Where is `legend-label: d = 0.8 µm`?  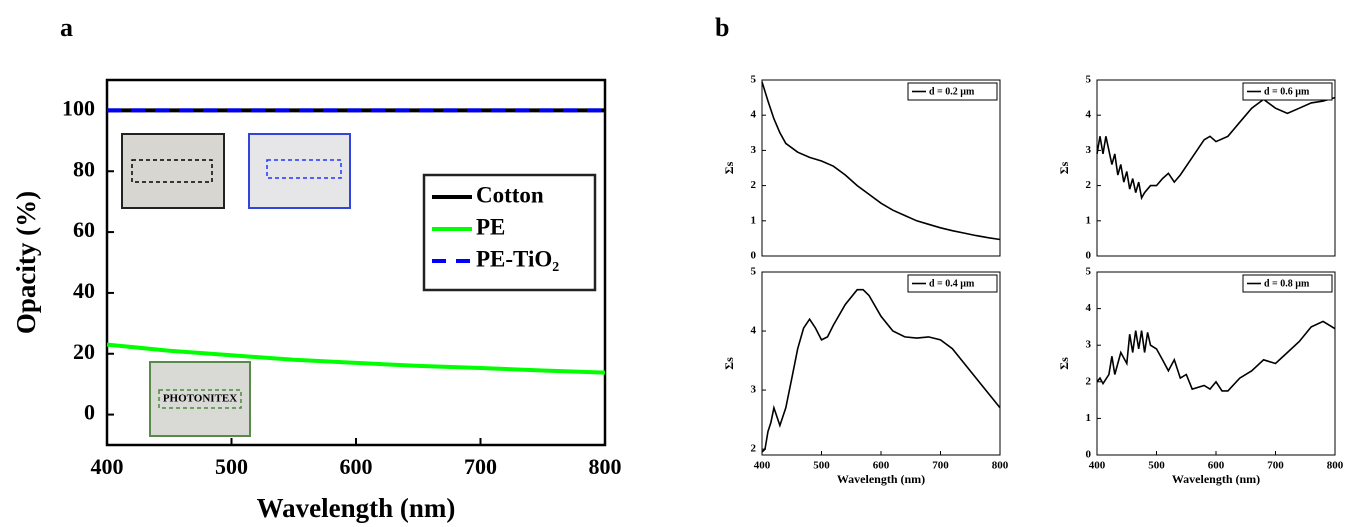 legend-label: d = 0.8 µm is located at coordinates (1287, 283).